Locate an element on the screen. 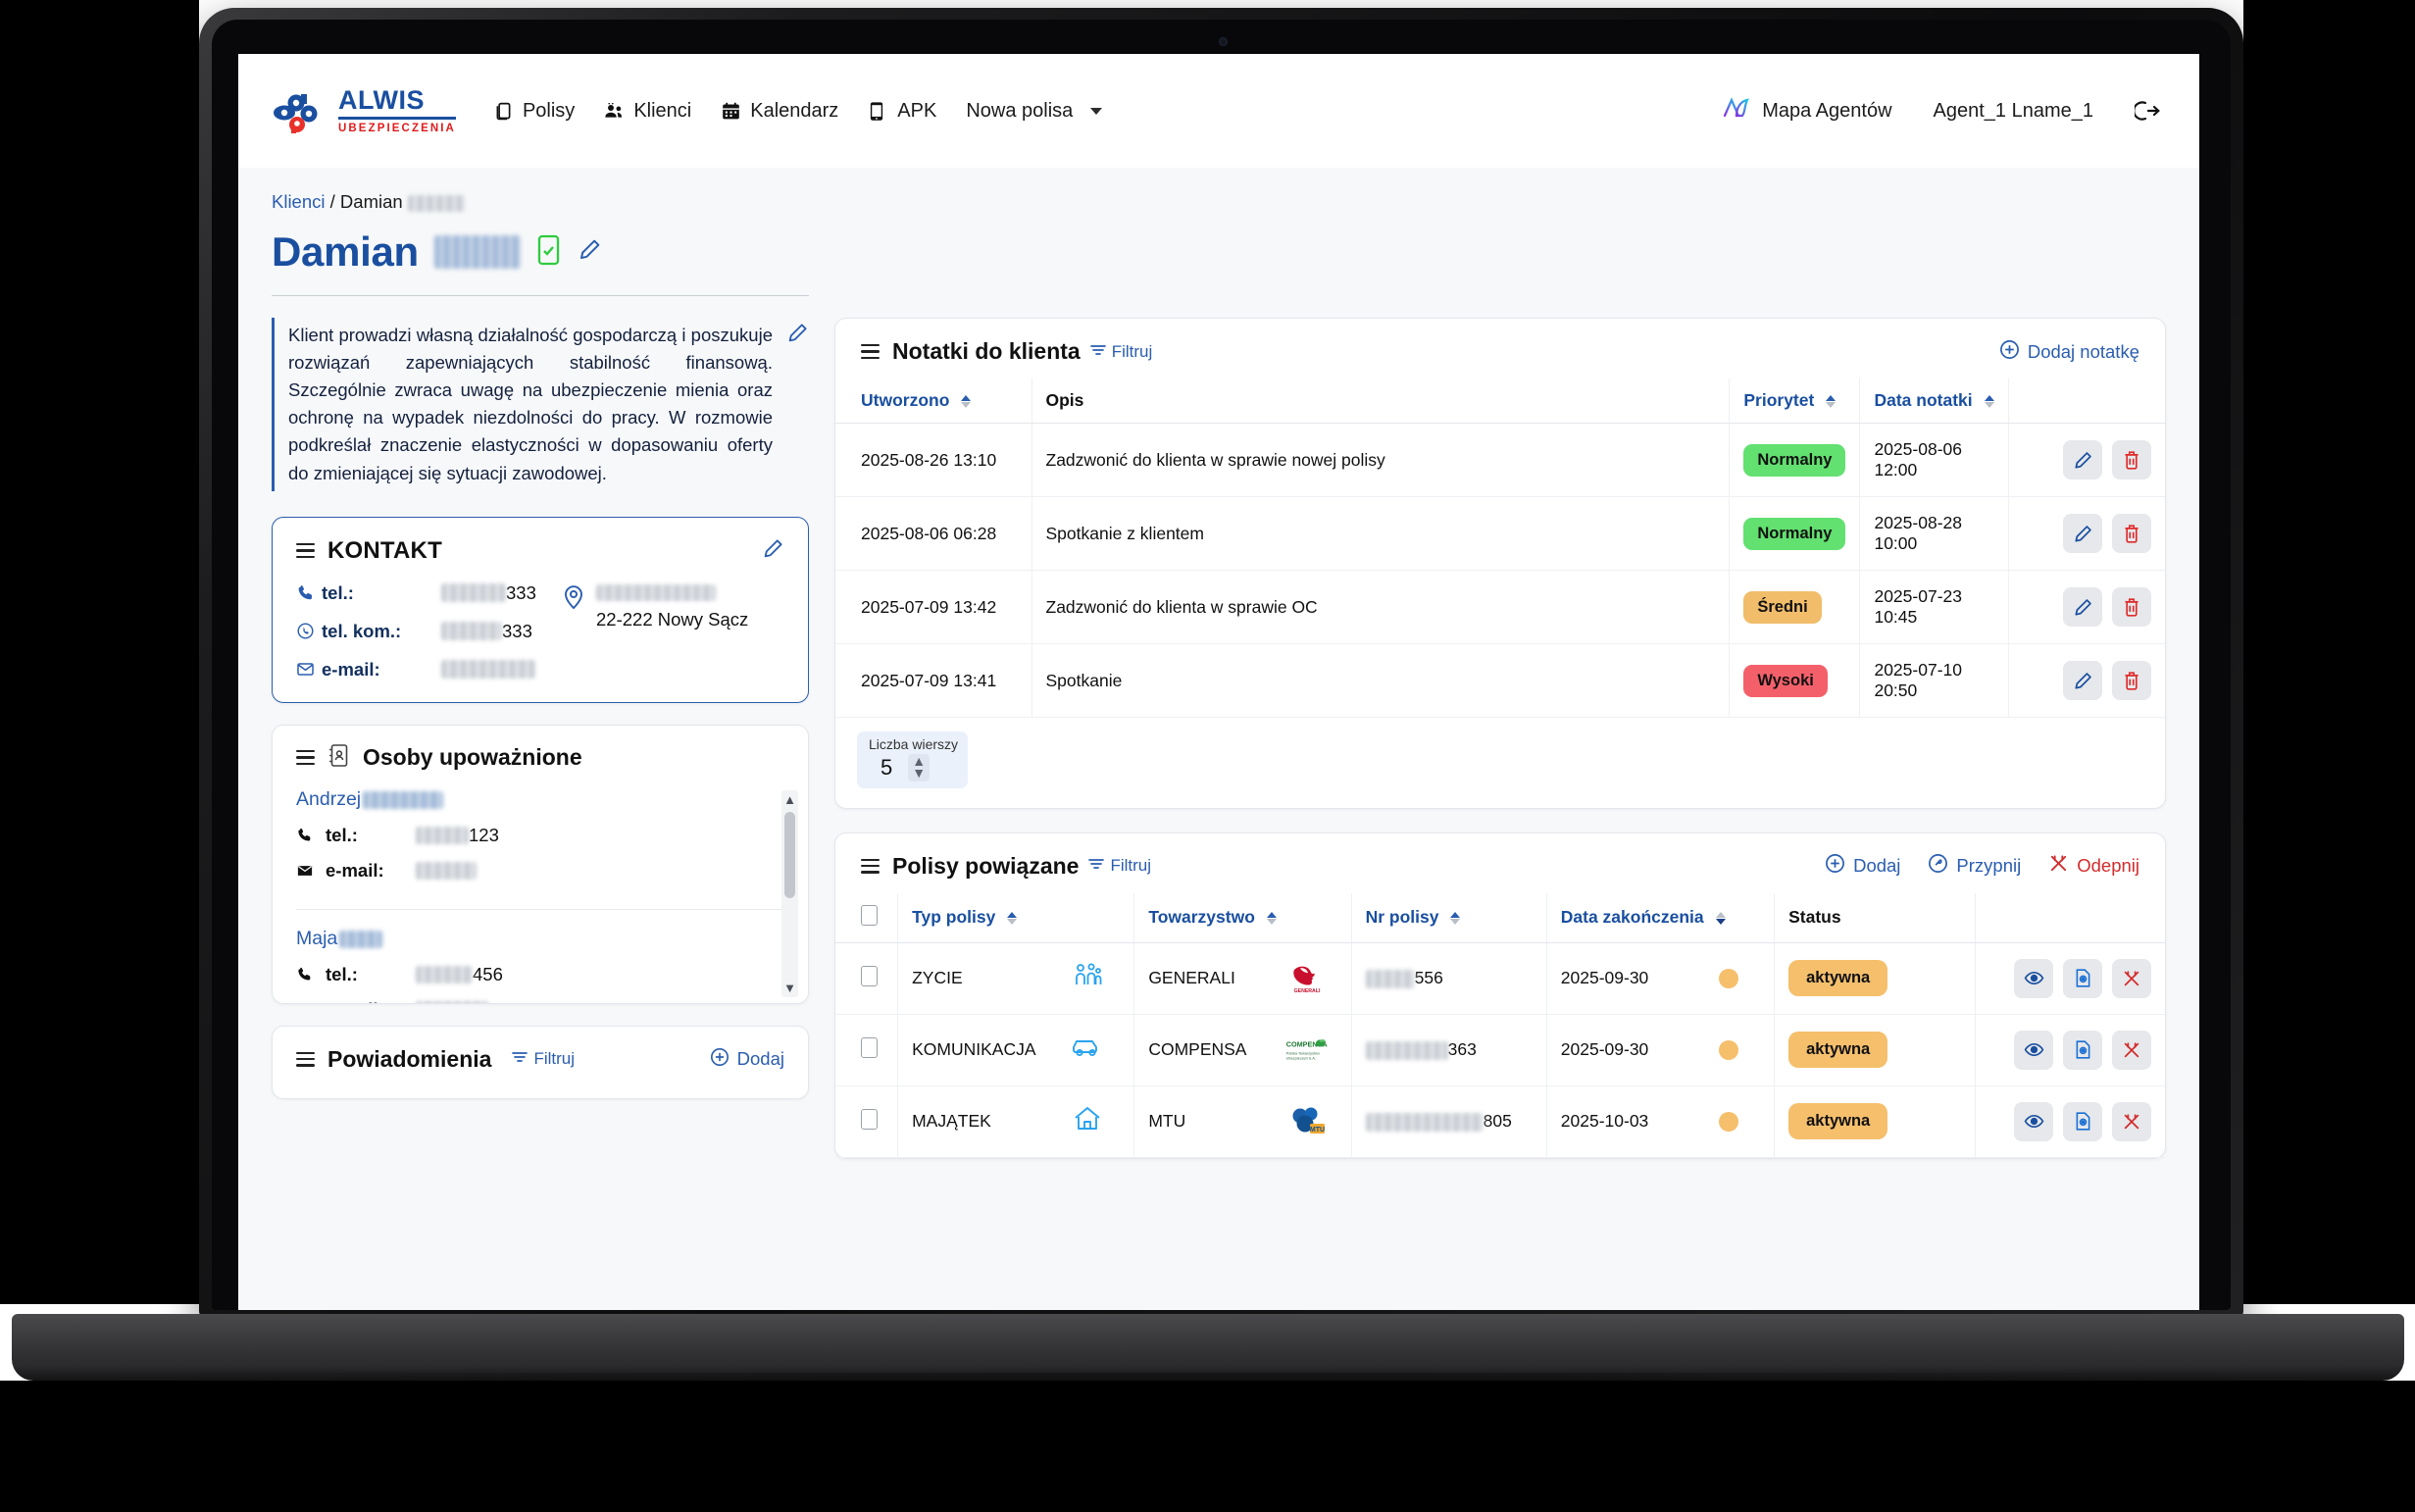  redacted-email is located at coordinates (488, 670).